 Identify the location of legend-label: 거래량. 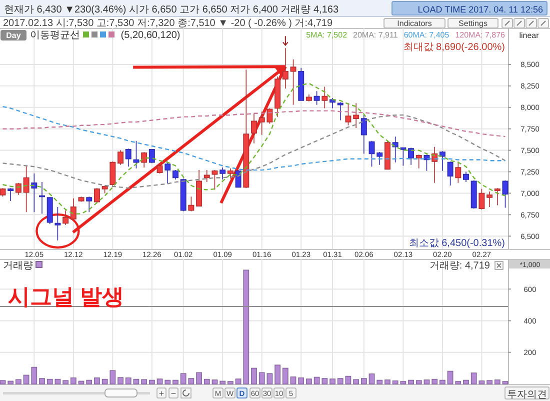
(18, 266).